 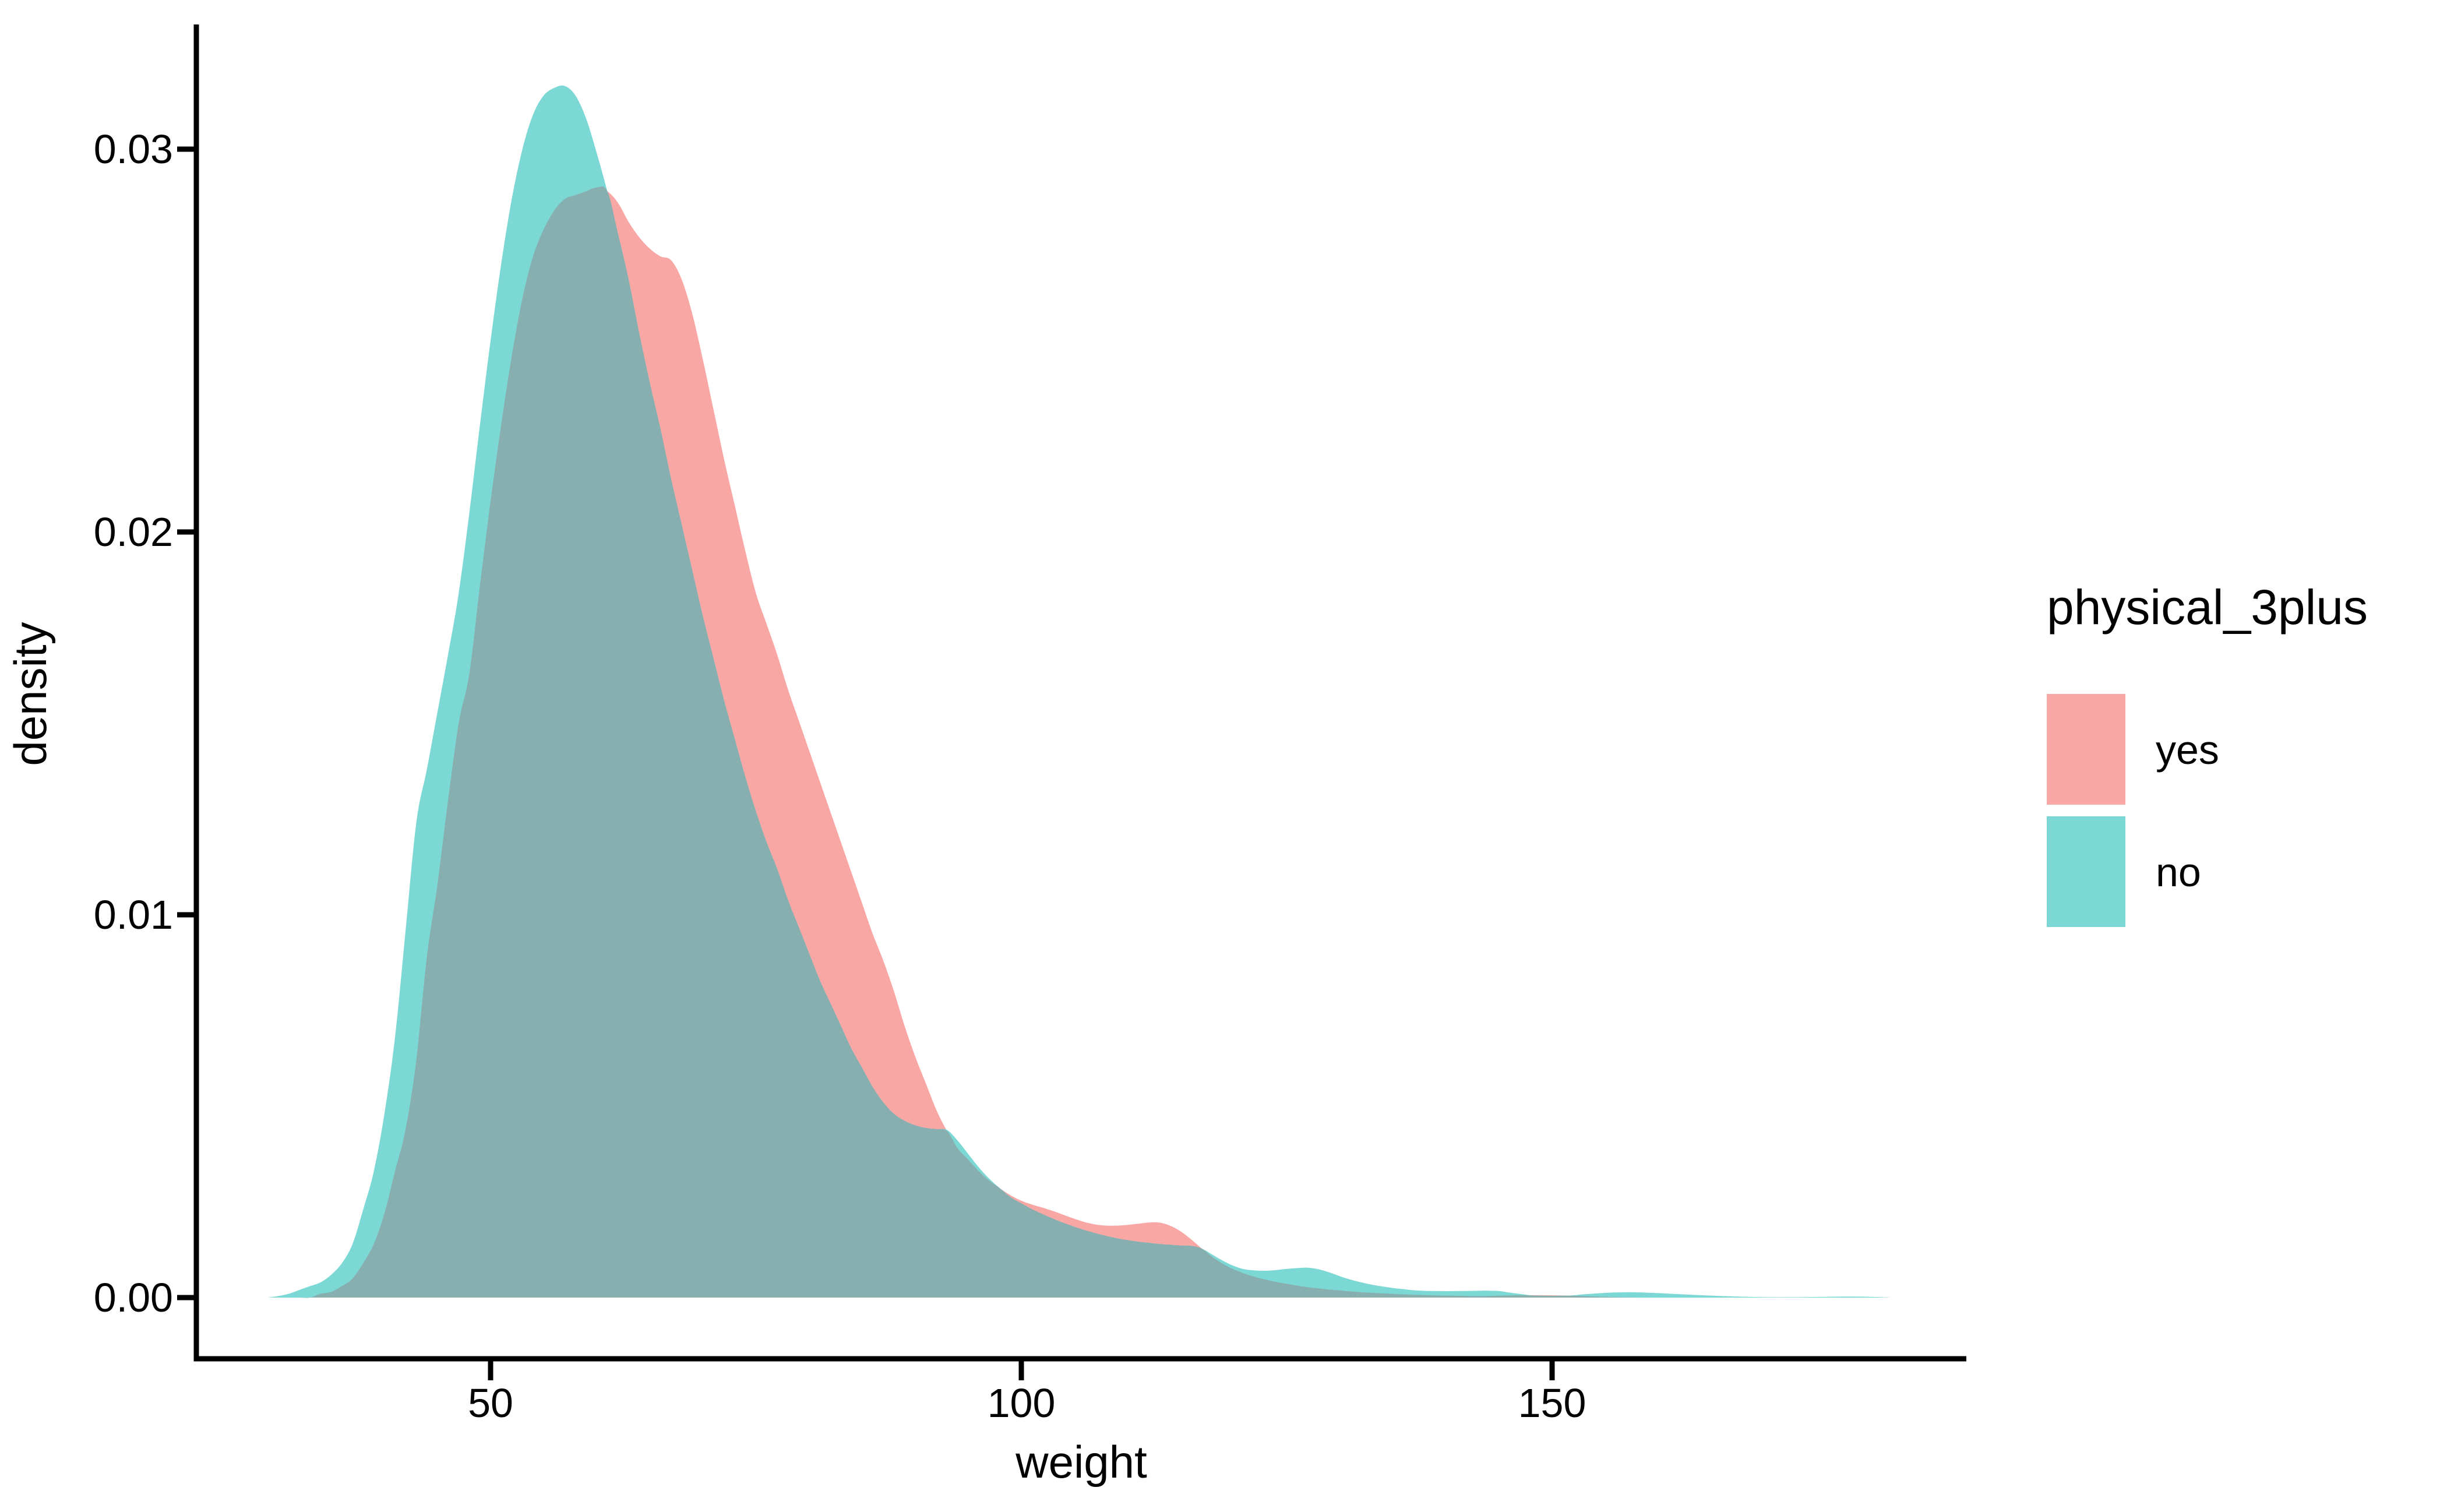 I want to click on x-tick-label: 50, so click(x=490, y=1403).